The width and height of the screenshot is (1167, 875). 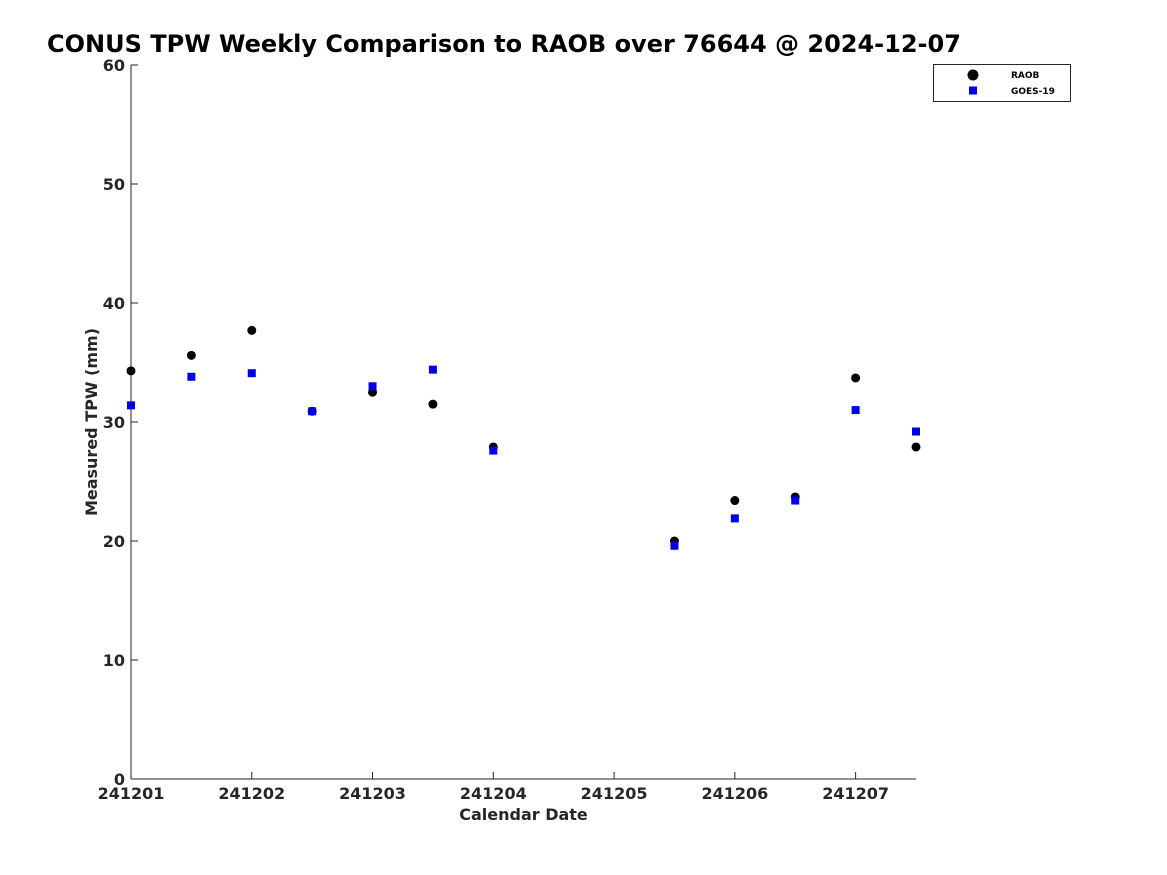 I want to click on legend-marker-raob, so click(x=973, y=75).